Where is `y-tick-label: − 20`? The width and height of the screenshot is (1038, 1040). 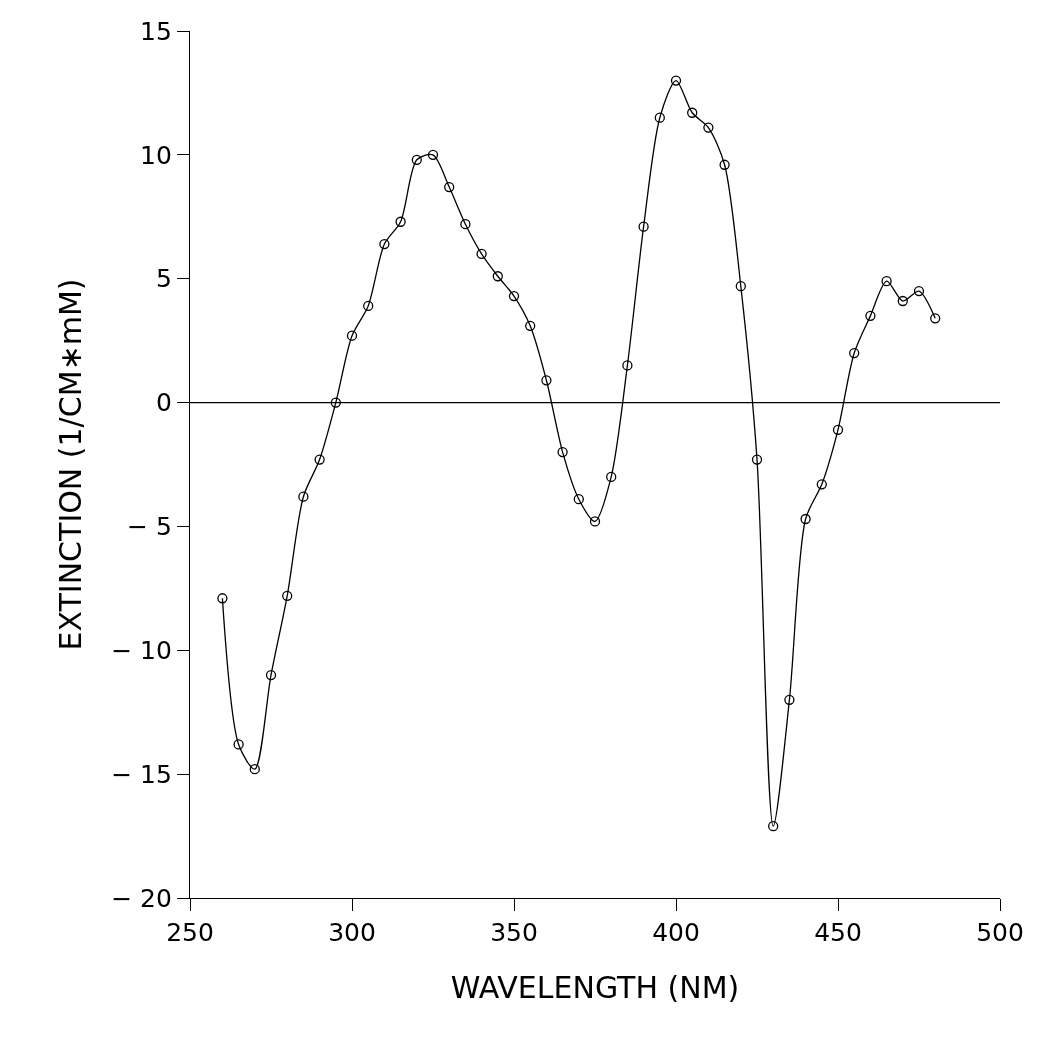
y-tick-label: − 20 is located at coordinates (141, 898).